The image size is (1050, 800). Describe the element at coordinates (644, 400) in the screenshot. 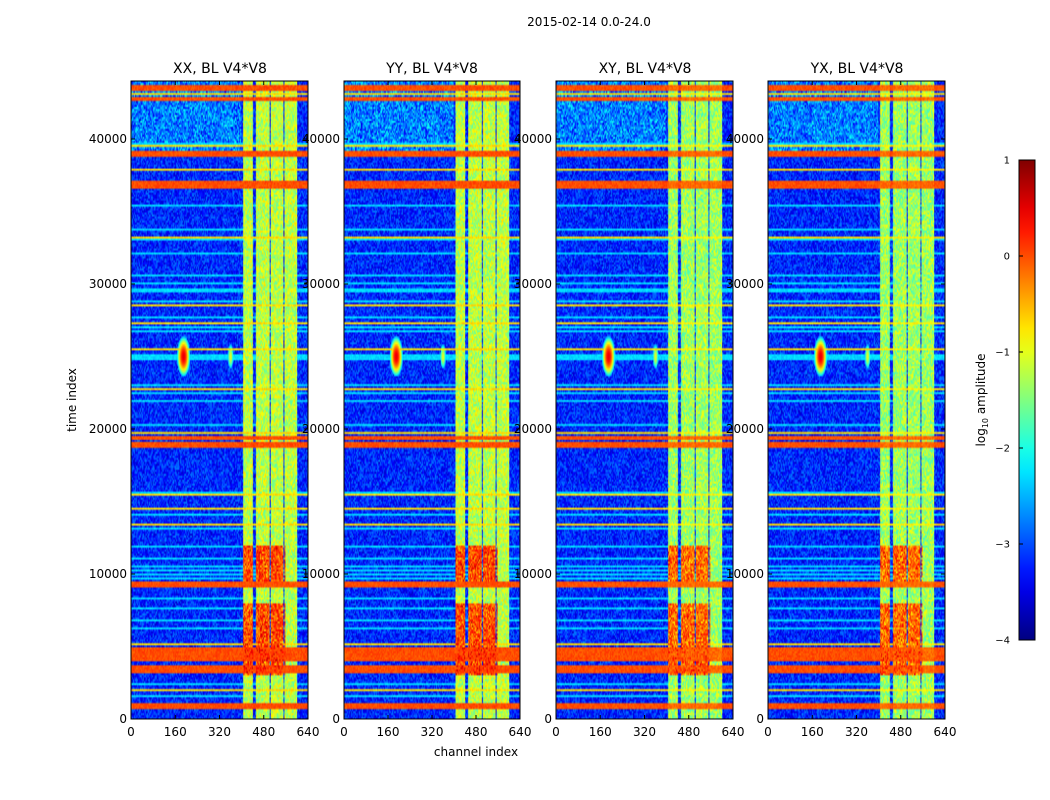

I see `heatmap-image-xy` at that location.